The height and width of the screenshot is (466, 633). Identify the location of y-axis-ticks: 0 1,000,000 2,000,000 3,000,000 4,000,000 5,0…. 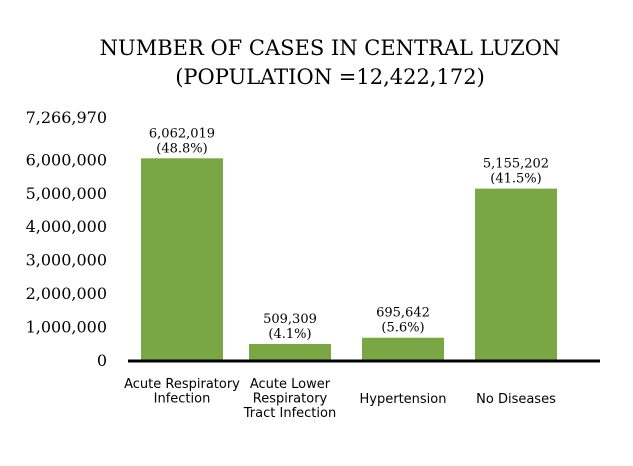
(66, 239).